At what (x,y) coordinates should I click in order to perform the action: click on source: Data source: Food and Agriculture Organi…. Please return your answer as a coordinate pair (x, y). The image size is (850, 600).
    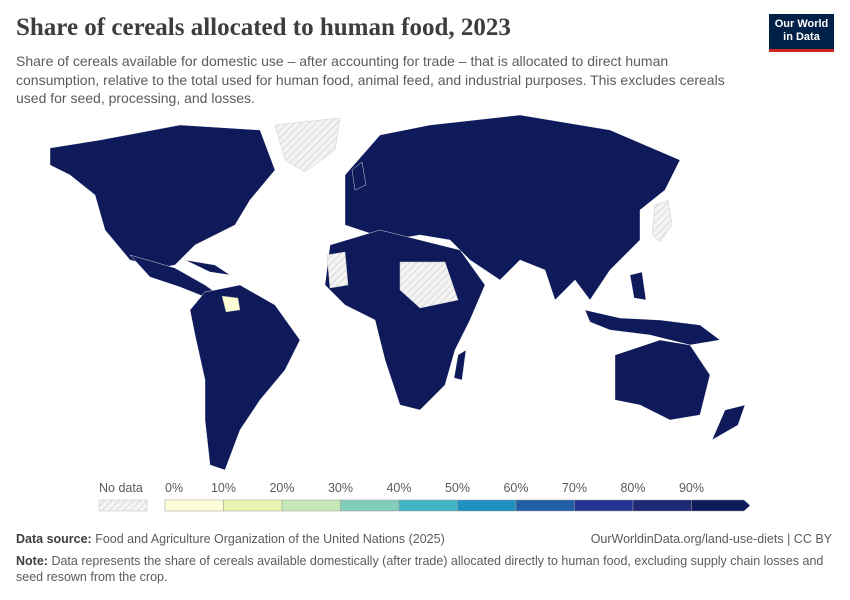
    Looking at the image, I should click on (230, 539).